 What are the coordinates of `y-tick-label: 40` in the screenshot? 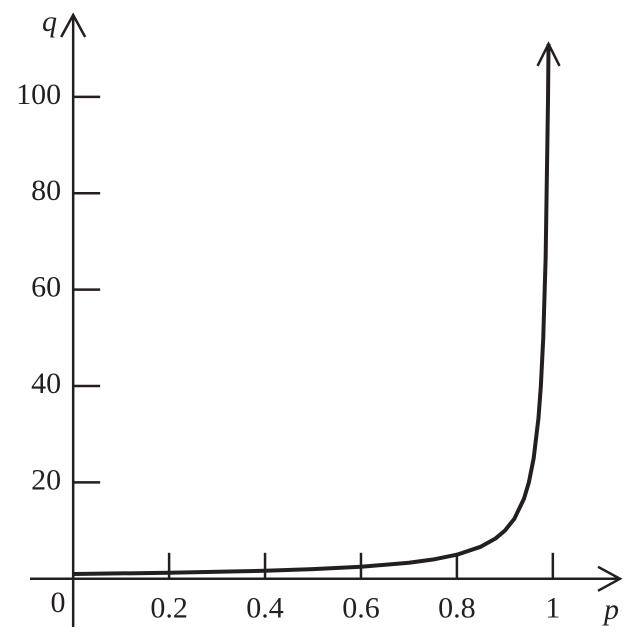 It's located at (46, 383).